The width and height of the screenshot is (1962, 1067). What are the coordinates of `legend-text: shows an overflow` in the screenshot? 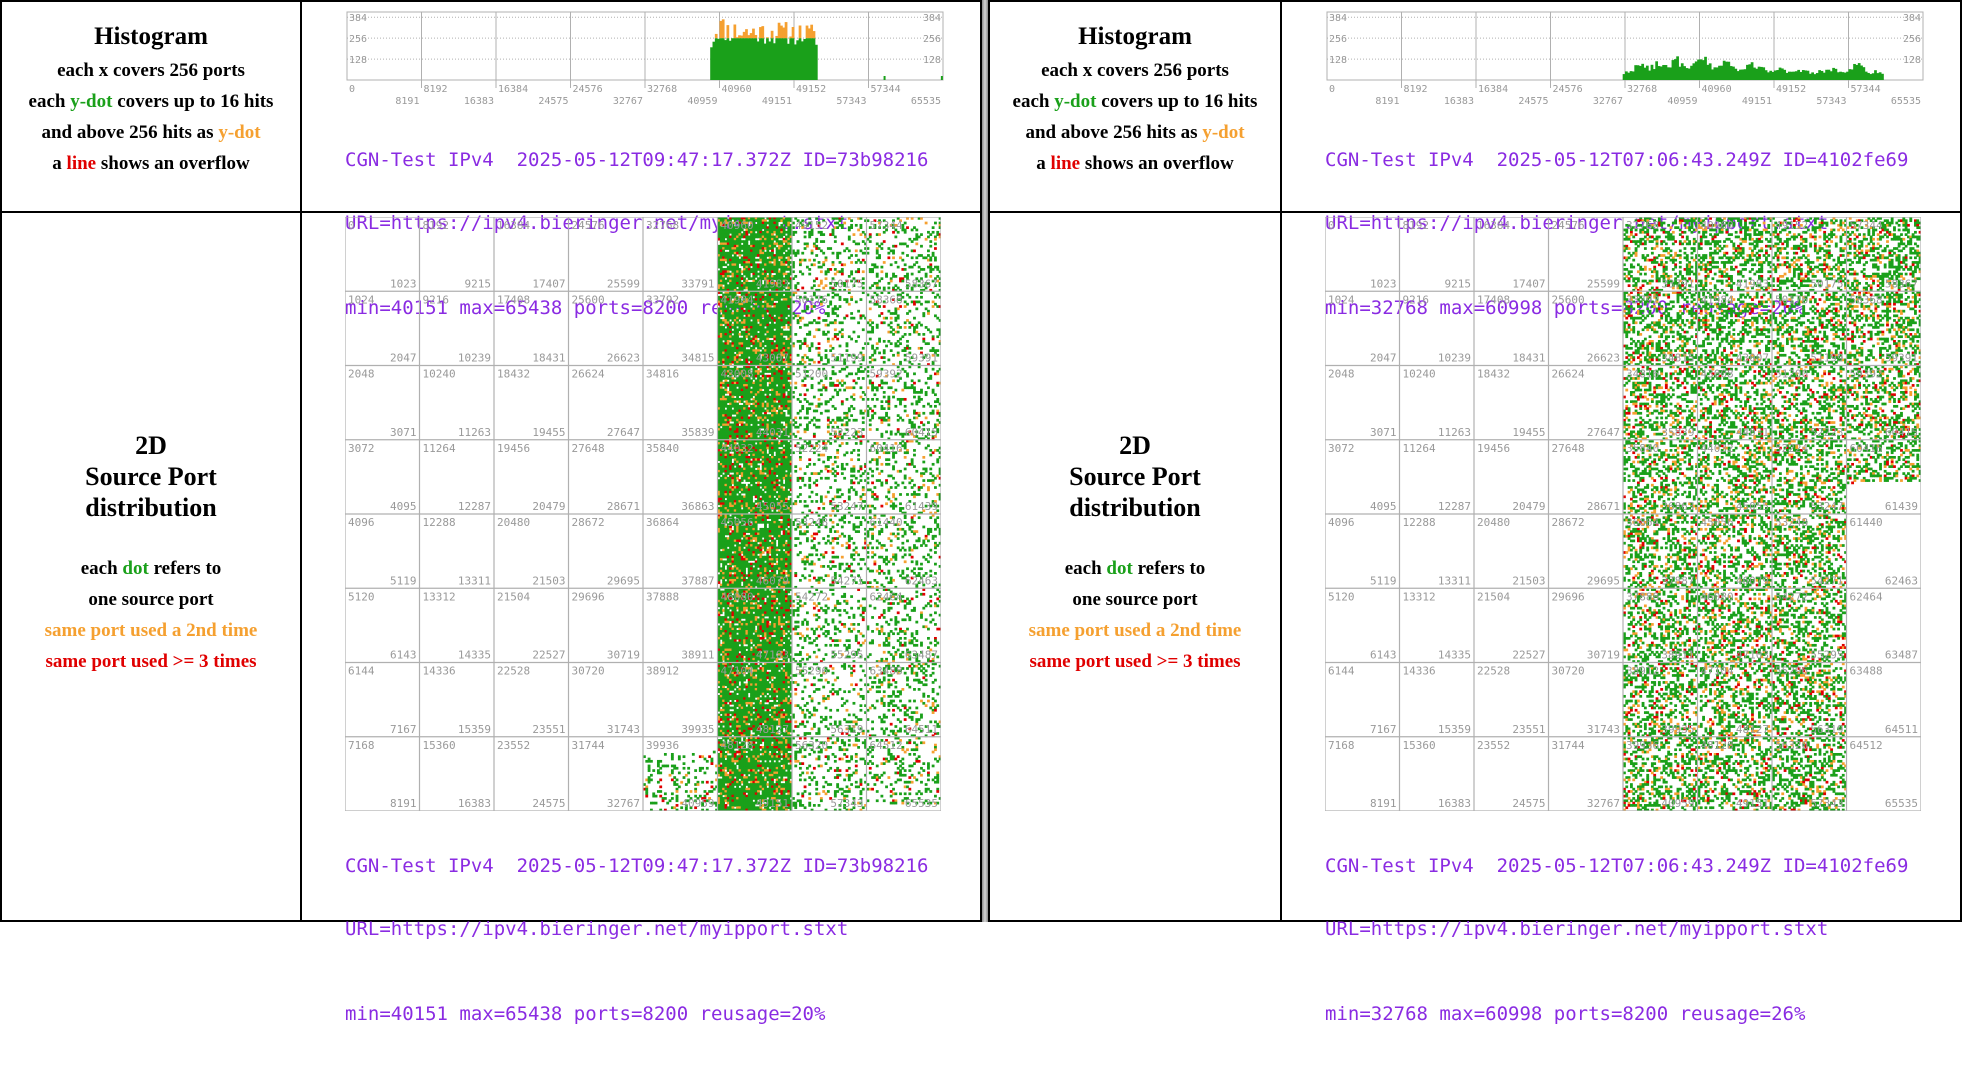 It's located at (173, 163).